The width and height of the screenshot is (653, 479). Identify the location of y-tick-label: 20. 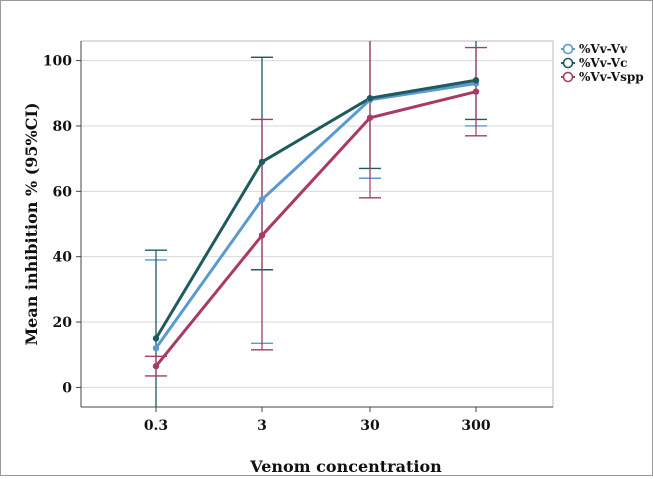
(63, 323).